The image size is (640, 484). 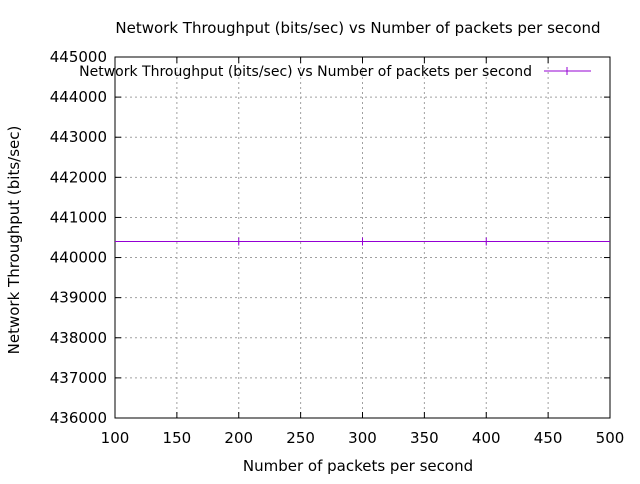 I want to click on y-tick-label: 442000, so click(x=78, y=177).